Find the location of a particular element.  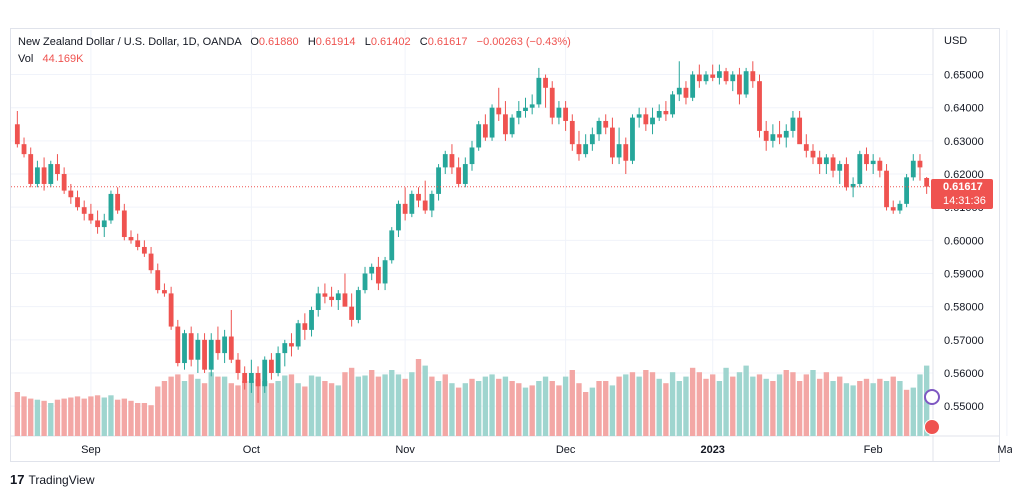

y-tick-label: 0.59000 is located at coordinates (964, 275).